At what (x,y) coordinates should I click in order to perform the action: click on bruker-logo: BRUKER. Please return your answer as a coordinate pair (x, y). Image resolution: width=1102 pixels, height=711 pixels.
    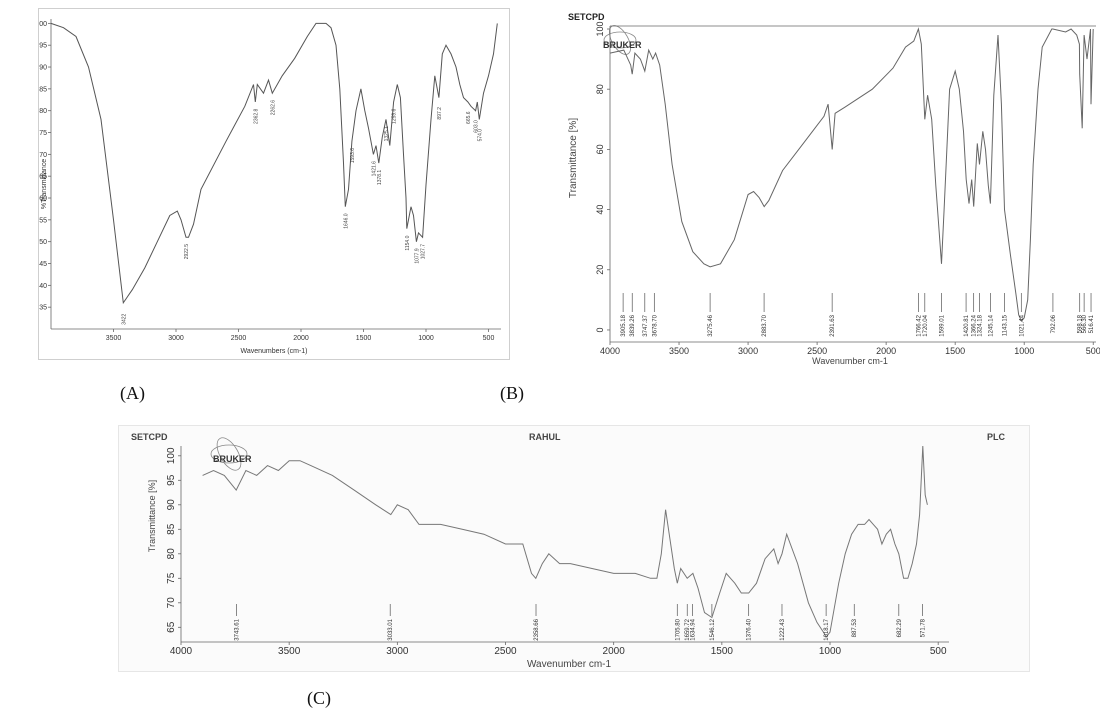
    Looking at the image, I should click on (231, 454).